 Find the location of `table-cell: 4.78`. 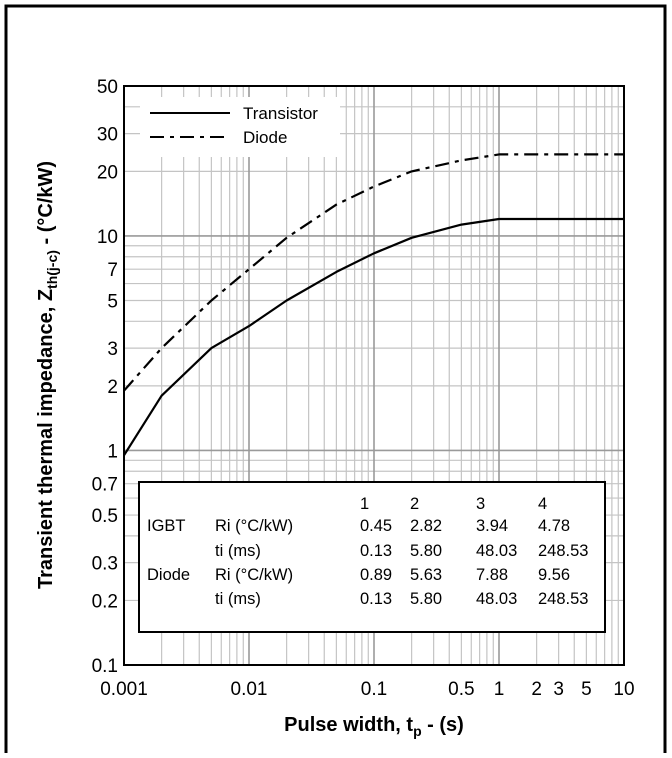

table-cell: 4.78 is located at coordinates (554, 526).